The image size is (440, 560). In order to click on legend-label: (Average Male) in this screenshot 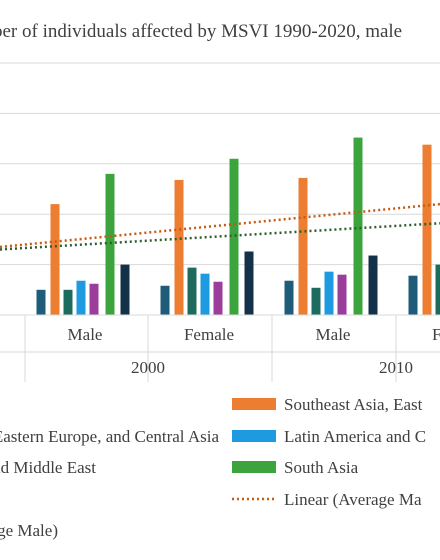, I will do `click(29, 530)`.